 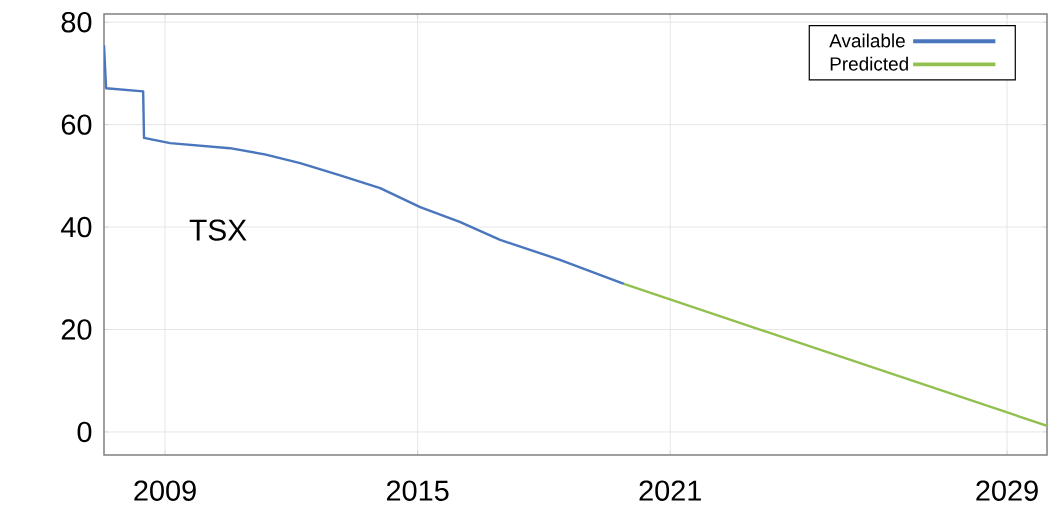 What do you see at coordinates (869, 63) in the screenshot?
I see `legend-label: Predicted` at bounding box center [869, 63].